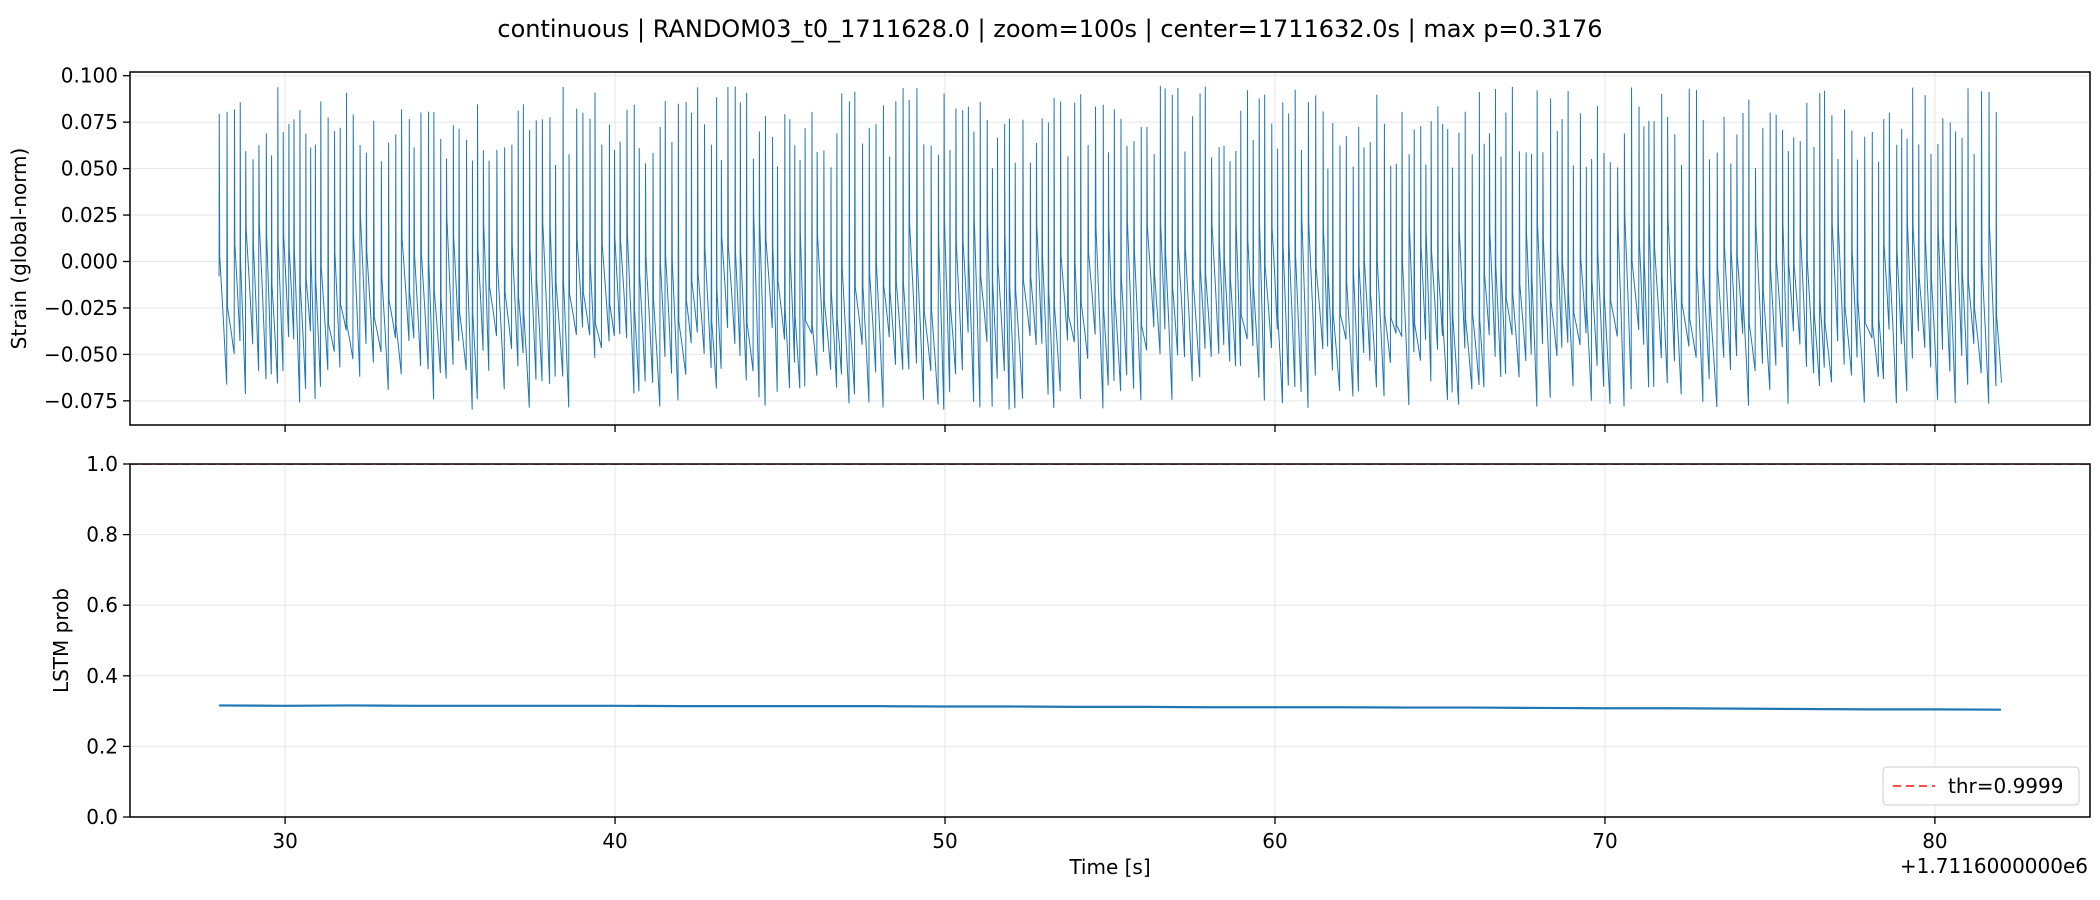 The width and height of the screenshot is (2100, 900). What do you see at coordinates (89, 215) in the screenshot?
I see `strain-ytick-label: 0.025` at bounding box center [89, 215].